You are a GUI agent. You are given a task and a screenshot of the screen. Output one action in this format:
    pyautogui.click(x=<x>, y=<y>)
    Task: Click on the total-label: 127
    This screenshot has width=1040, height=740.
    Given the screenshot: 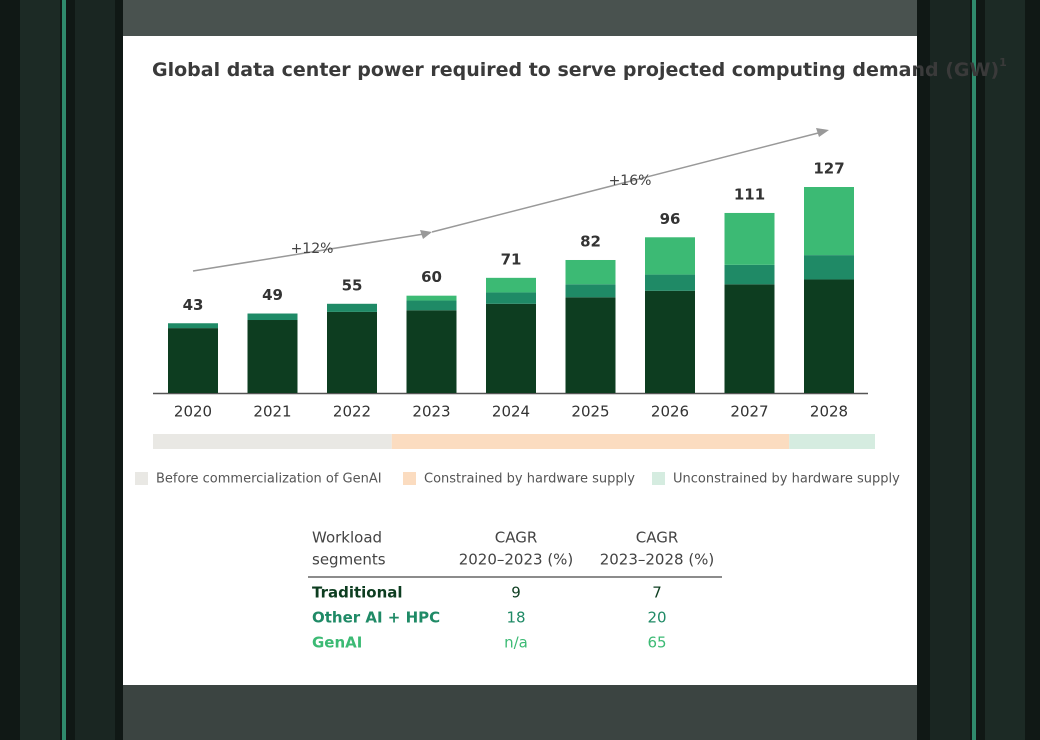 What is the action you would take?
    pyautogui.click(x=828, y=169)
    